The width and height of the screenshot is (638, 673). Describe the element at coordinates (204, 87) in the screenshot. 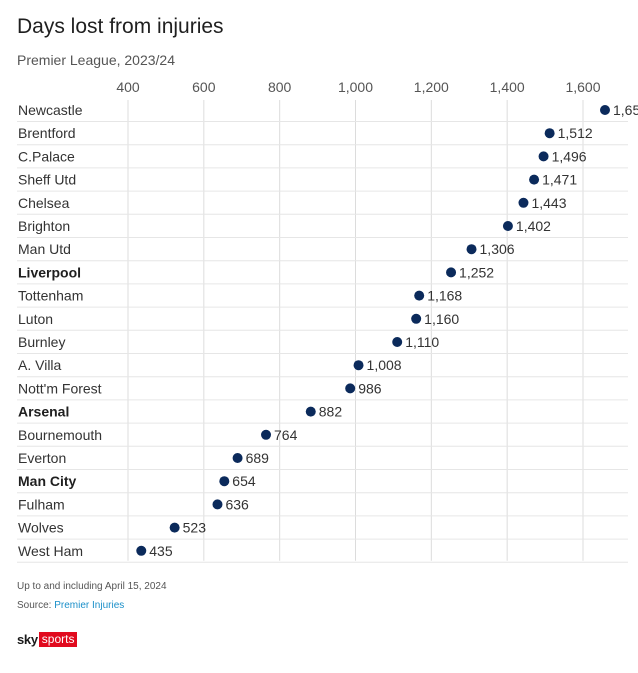

I see `x-tick-label: 600` at that location.